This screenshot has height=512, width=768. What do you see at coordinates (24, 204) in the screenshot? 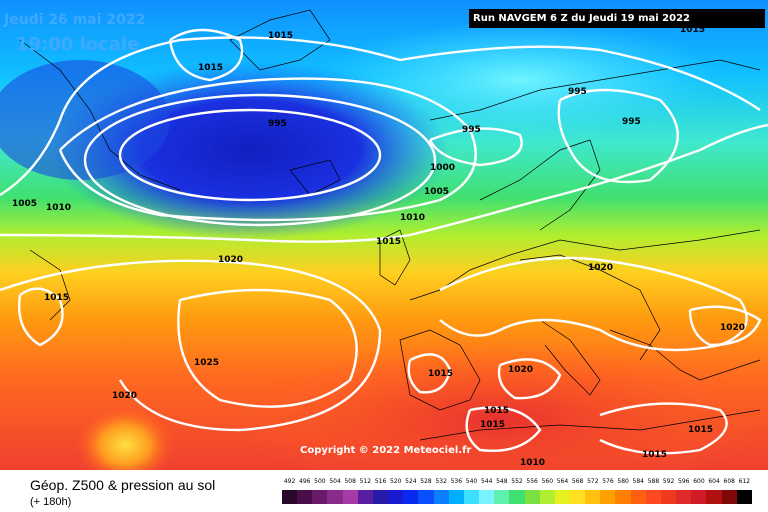
I see `isobar-label: 1005` at bounding box center [24, 204].